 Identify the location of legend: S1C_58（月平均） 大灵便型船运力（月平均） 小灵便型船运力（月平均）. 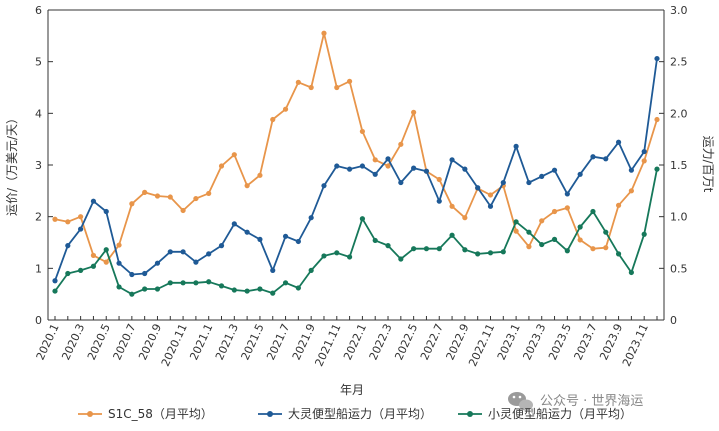
(355, 414).